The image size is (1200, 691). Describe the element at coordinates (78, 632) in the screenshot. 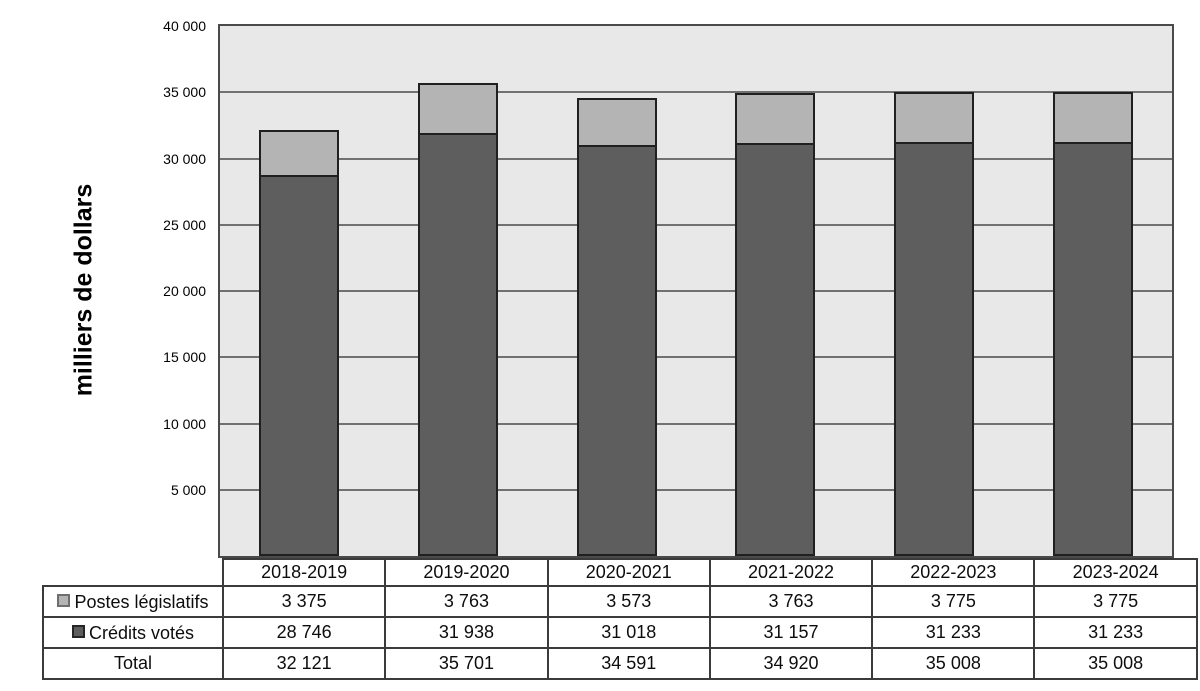

I see `legend-swatch-credits-votes` at that location.